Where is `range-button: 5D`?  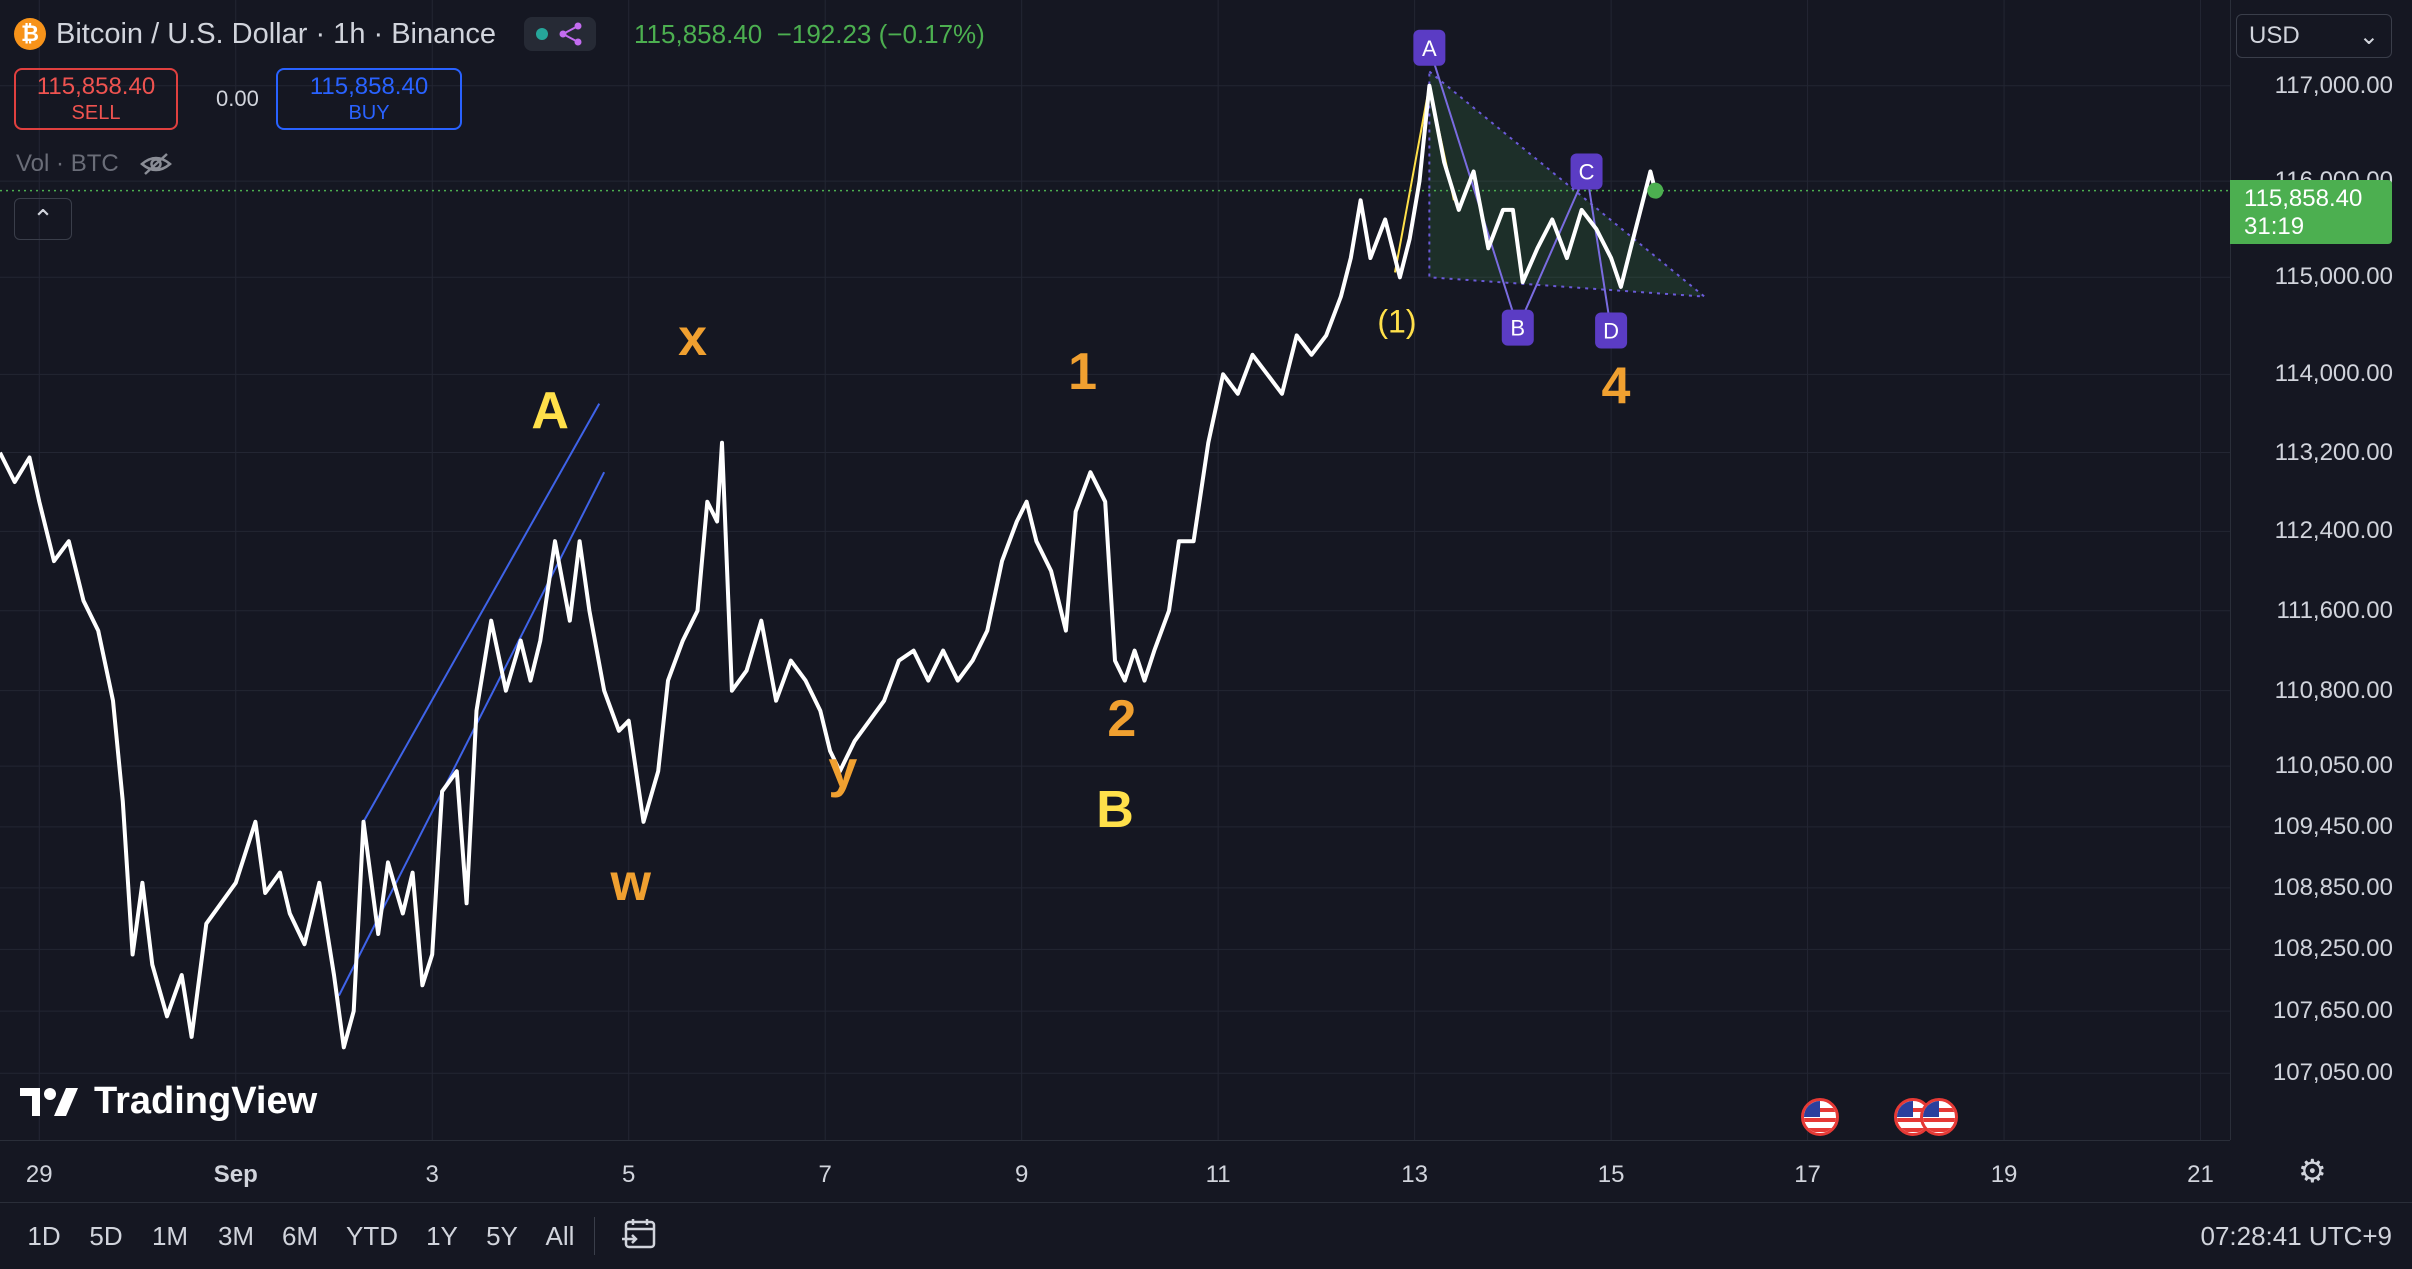
range-button: 5D is located at coordinates (106, 1236).